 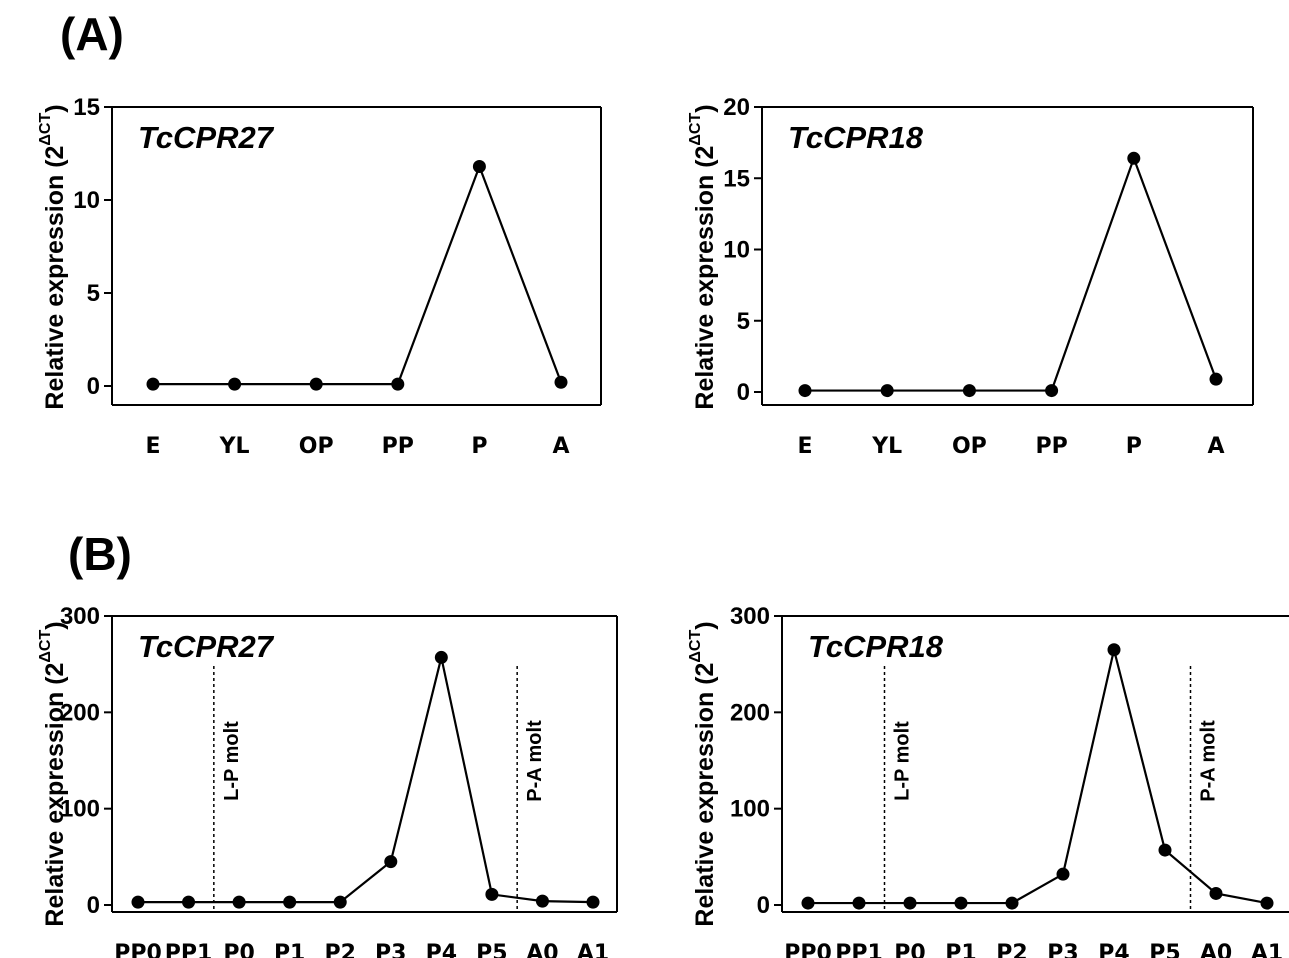 I want to click on x-tick-label: P1, so click(x=289, y=949).